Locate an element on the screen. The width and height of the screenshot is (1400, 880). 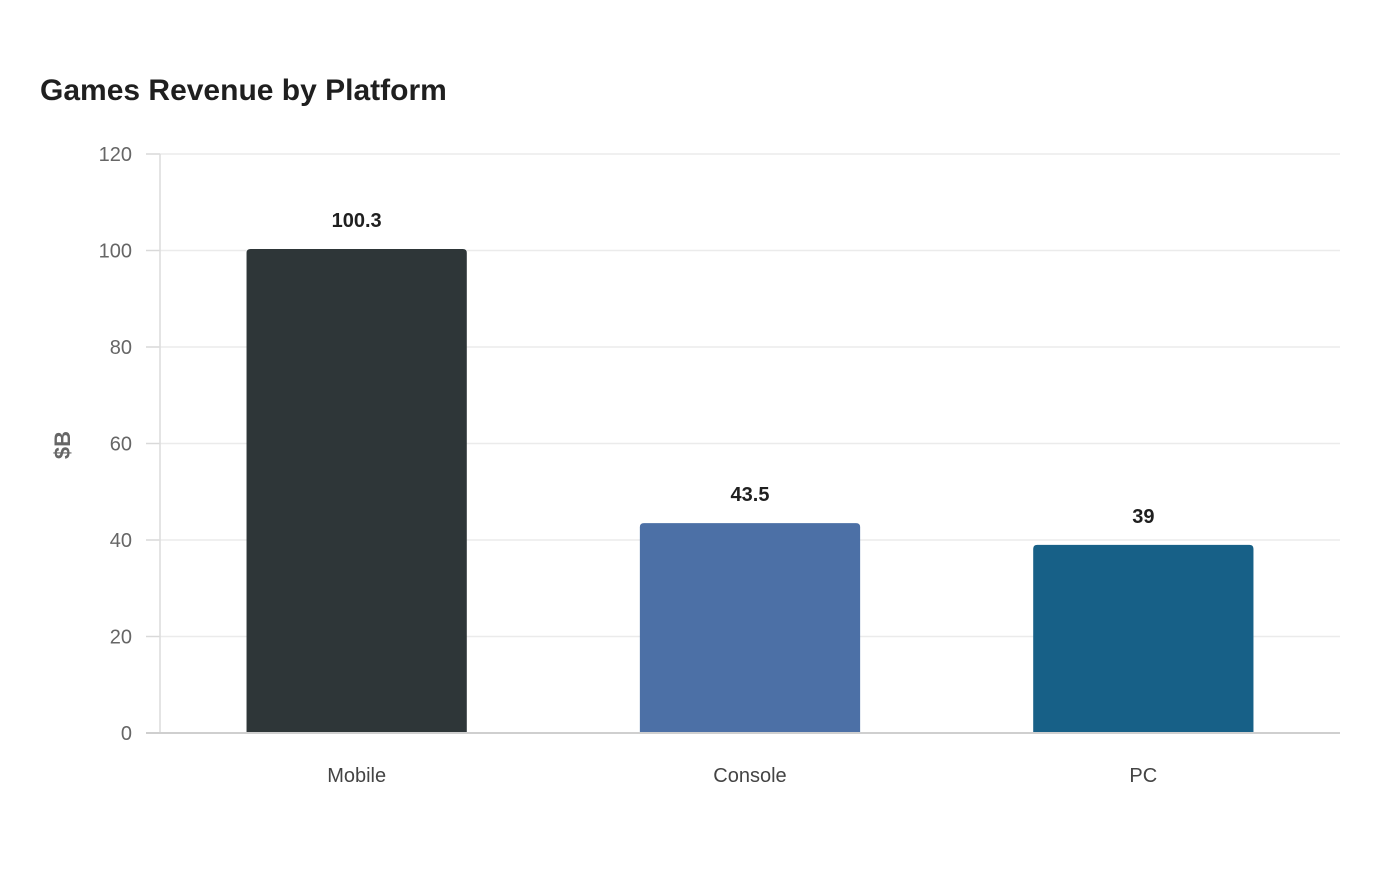
value-label: 39 is located at coordinates (1143, 517).